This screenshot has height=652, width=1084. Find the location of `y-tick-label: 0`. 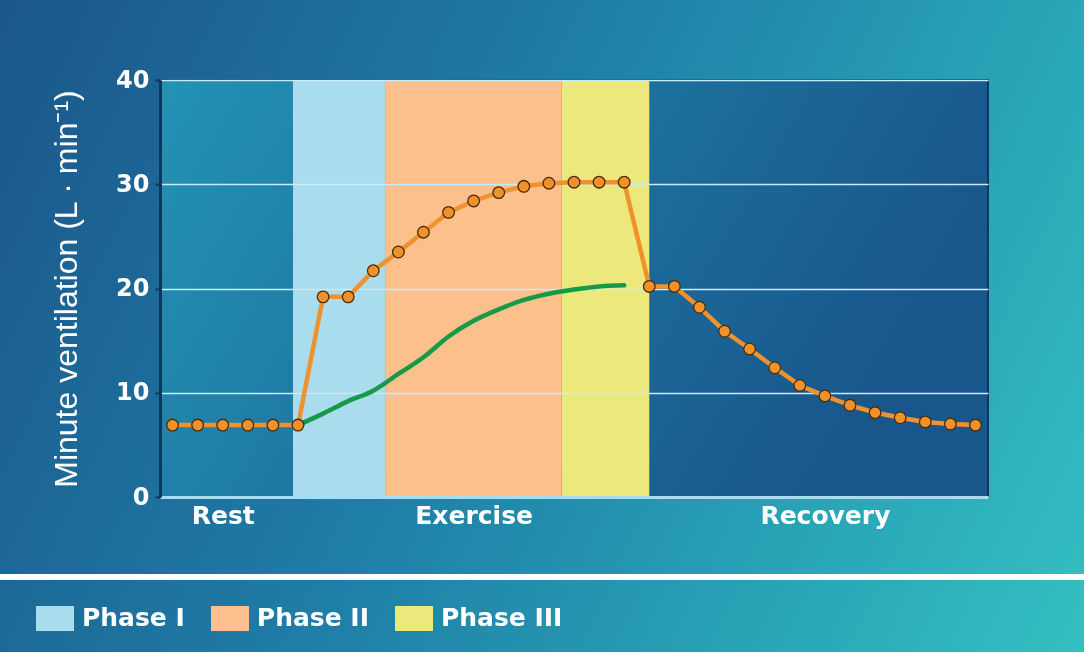

y-tick-label: 0 is located at coordinates (141, 496).